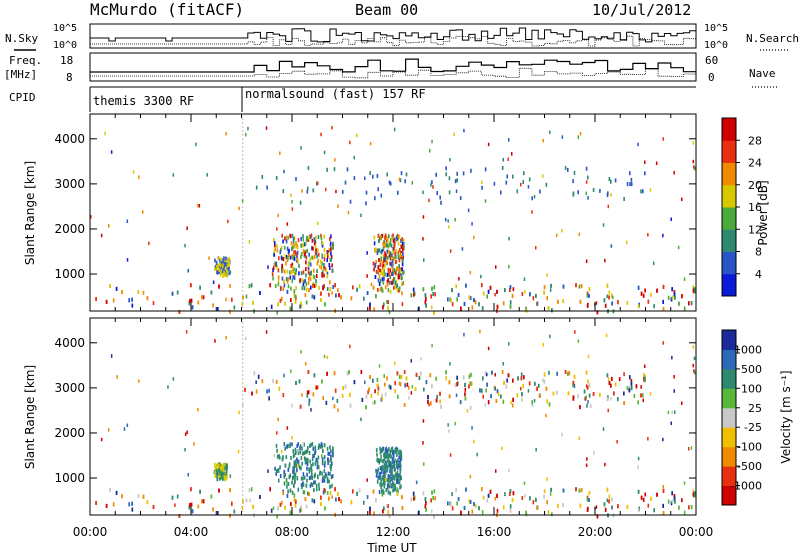 The width and height of the screenshot is (800, 554). I want to click on colorbar-frame, so click(729, 417).